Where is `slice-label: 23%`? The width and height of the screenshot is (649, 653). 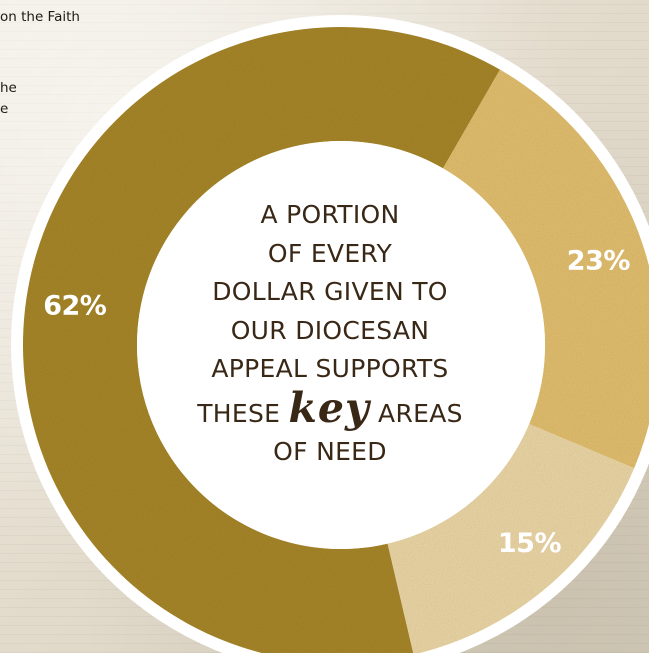
slice-label: 23% is located at coordinates (599, 260).